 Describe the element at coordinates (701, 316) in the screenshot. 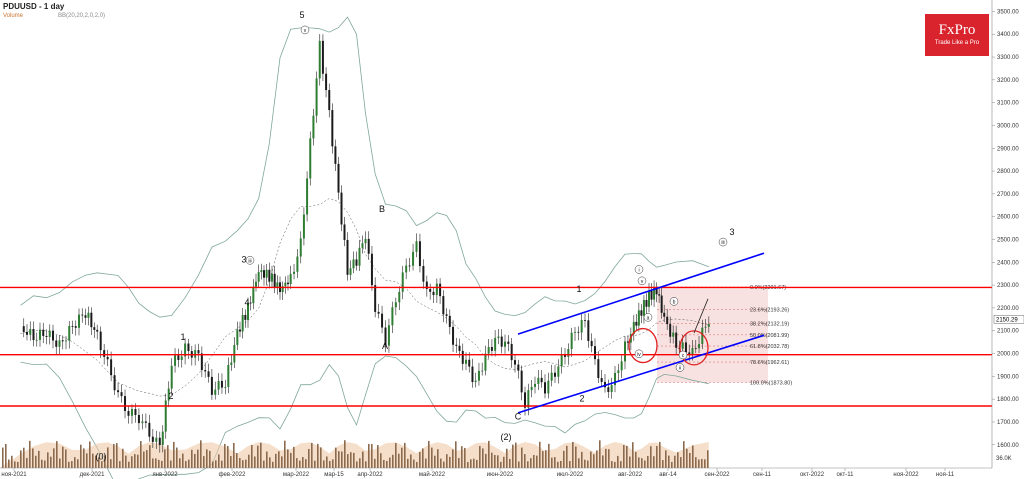

I see `projection-arrow` at that location.